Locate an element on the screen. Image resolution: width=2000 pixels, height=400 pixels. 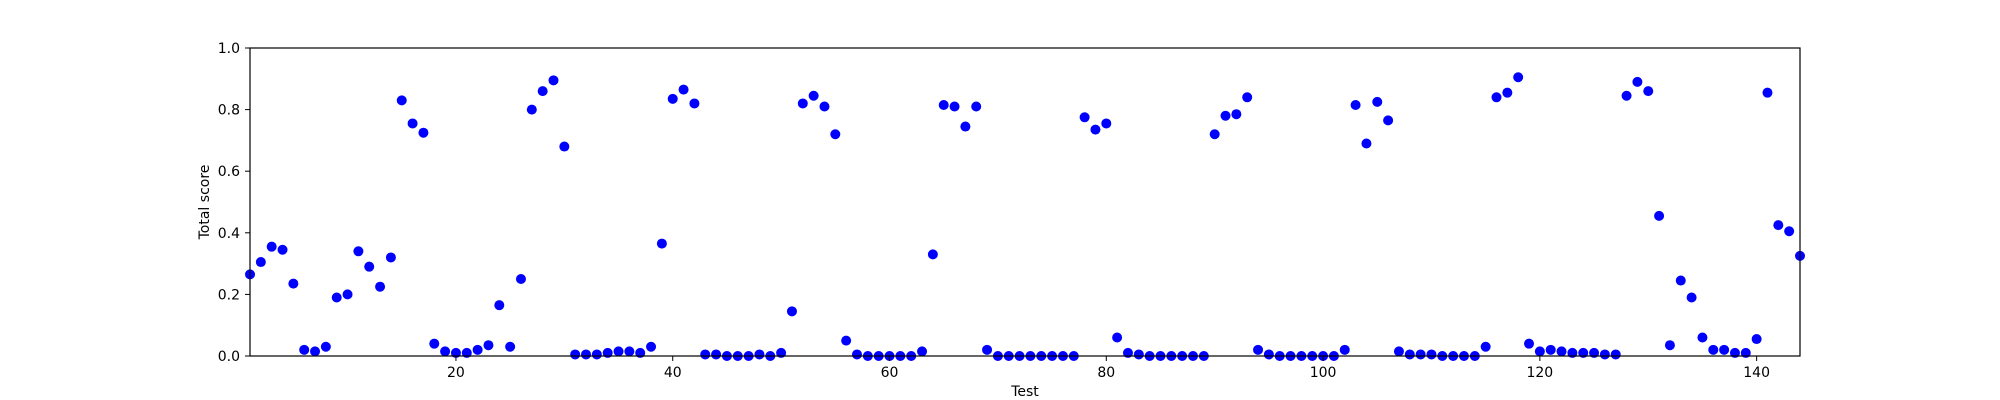
y-axis-ticks: 0.0 0.2 0.4 0.6 0.8 1.0 is located at coordinates (234, 203).